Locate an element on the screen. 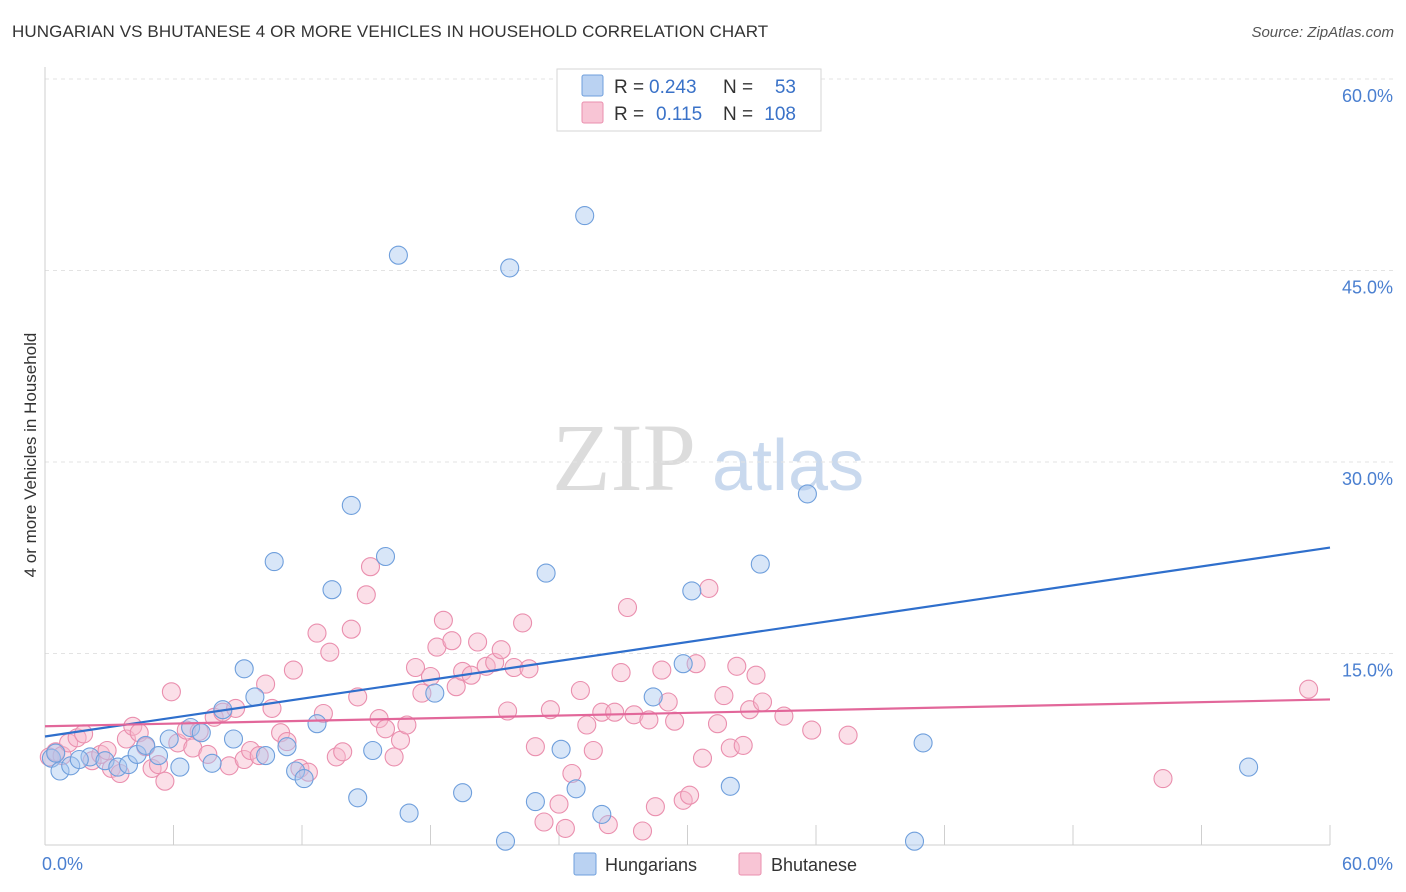 Image resolution: width=1406 pixels, height=892 pixels. bhutanese-trend-line is located at coordinates (687, 713).